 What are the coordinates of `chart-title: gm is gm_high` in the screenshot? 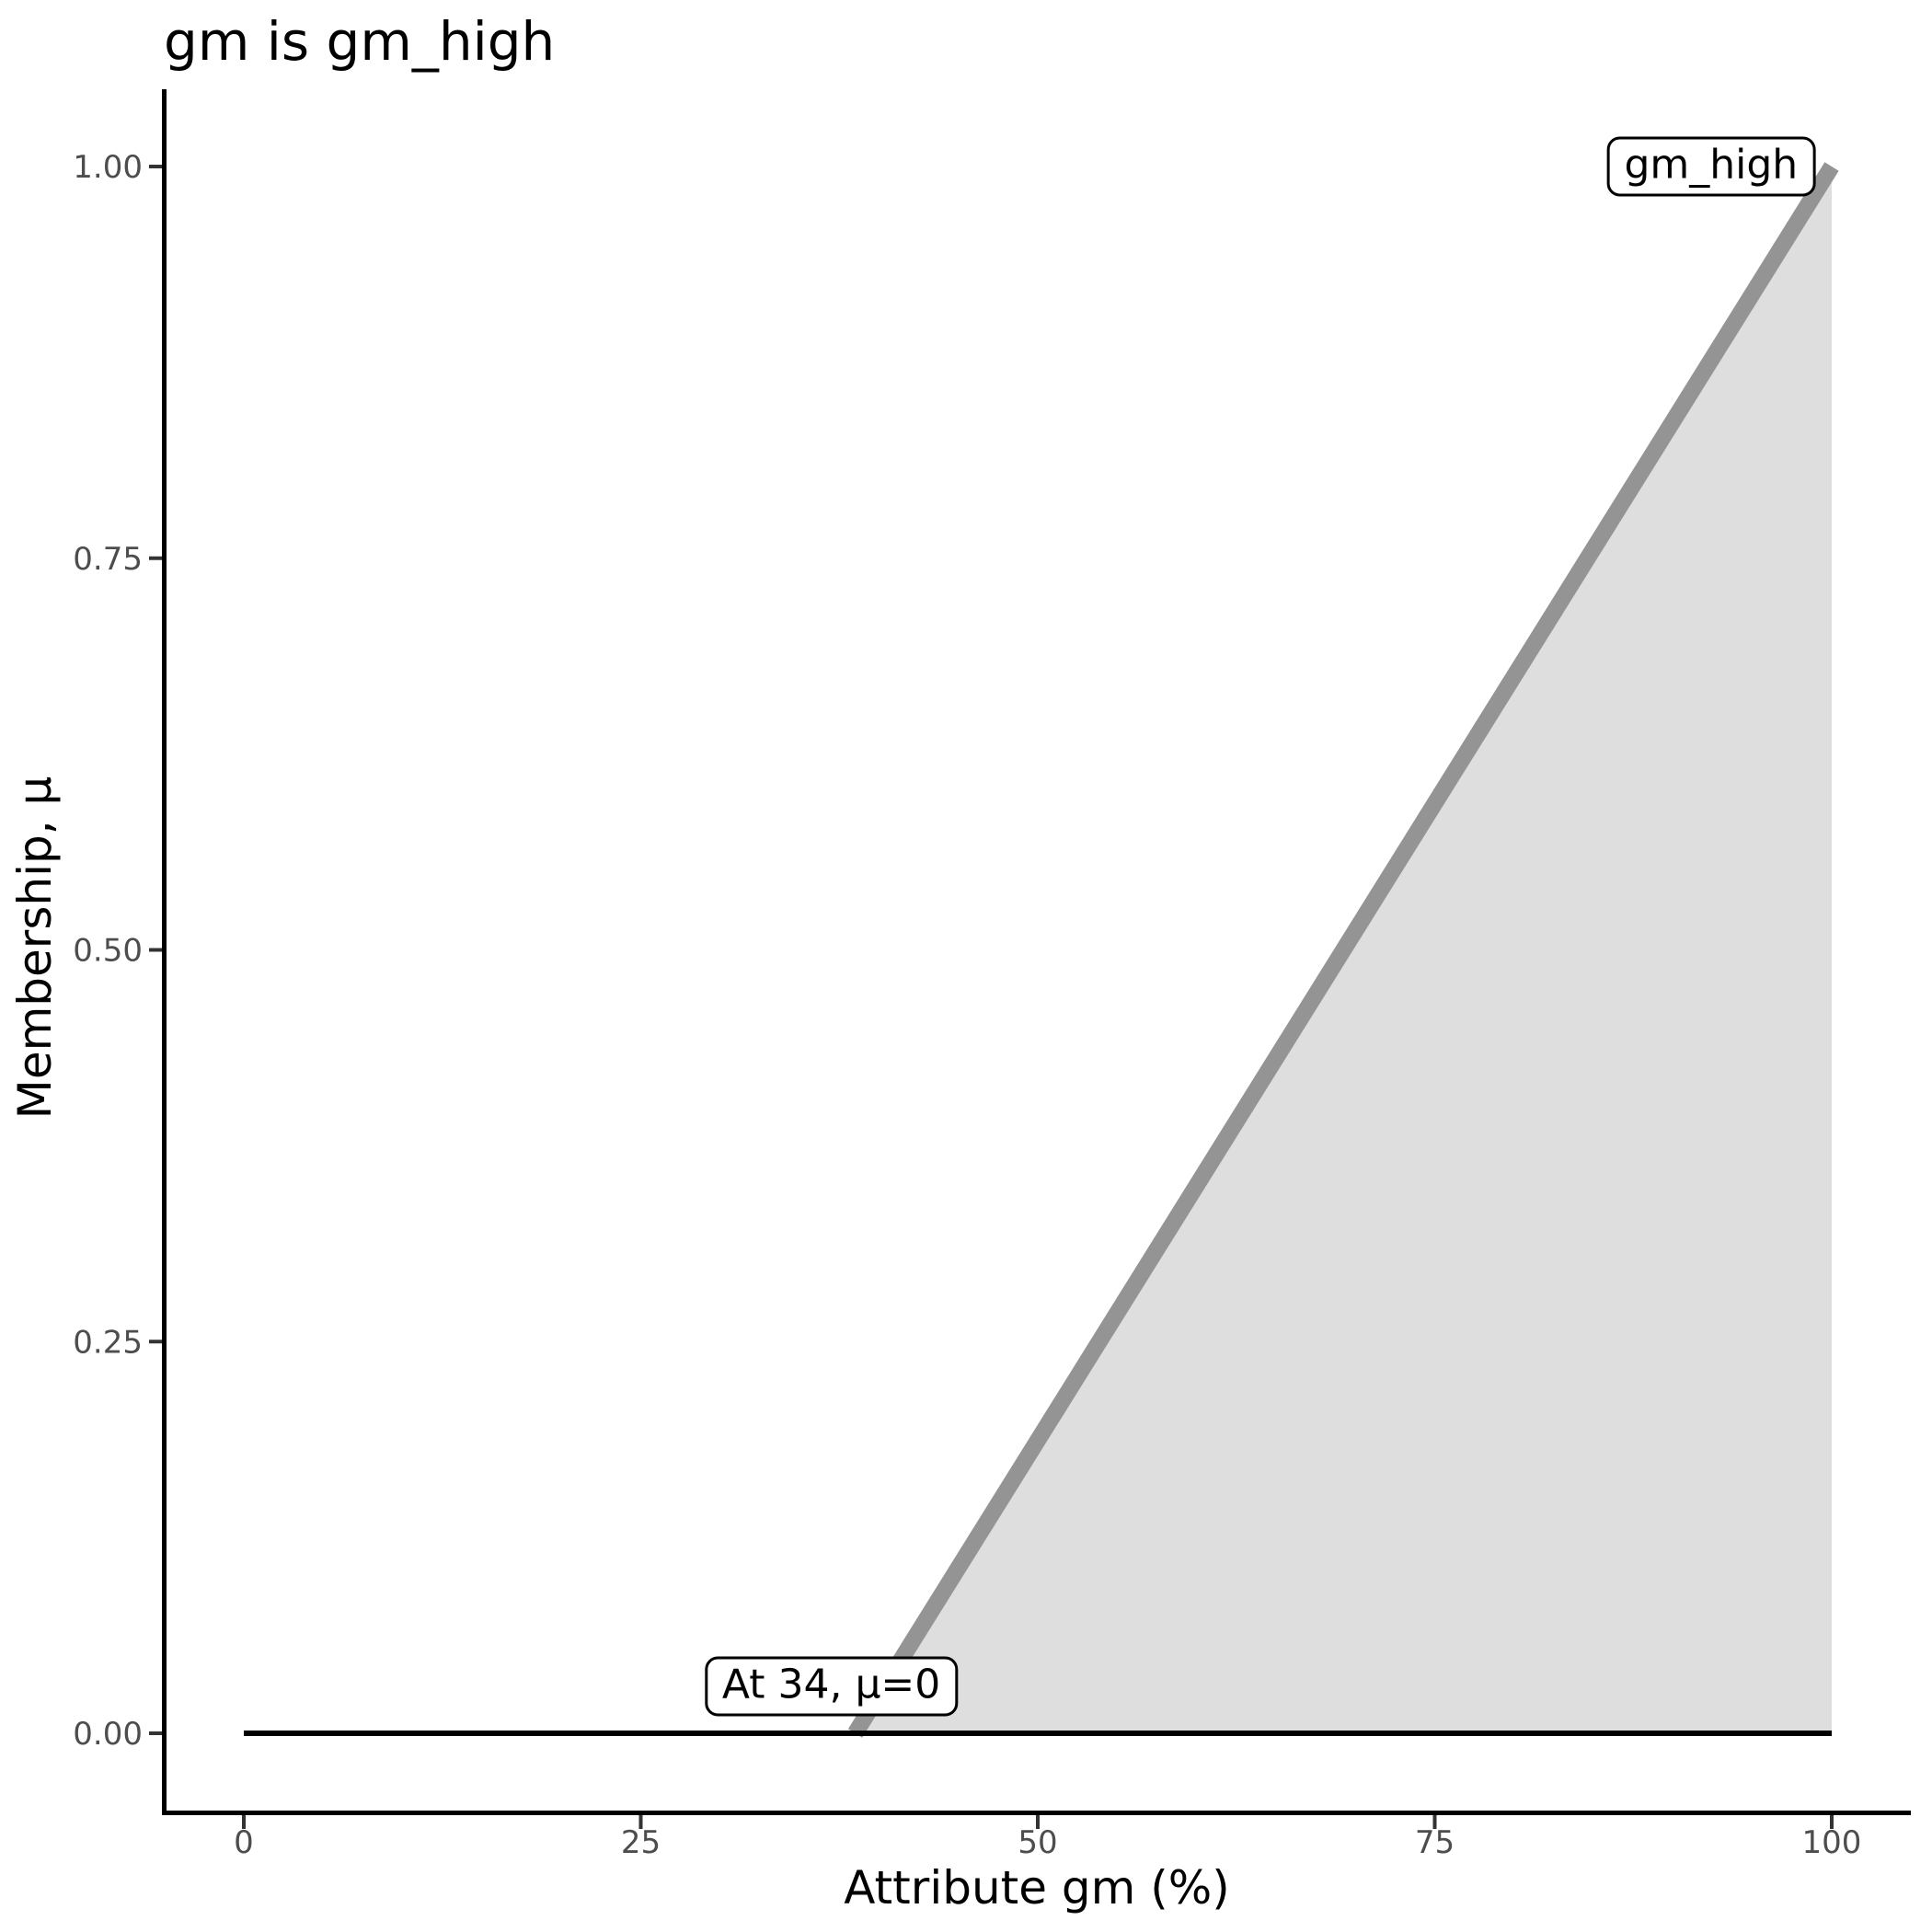 It's located at (360, 41).